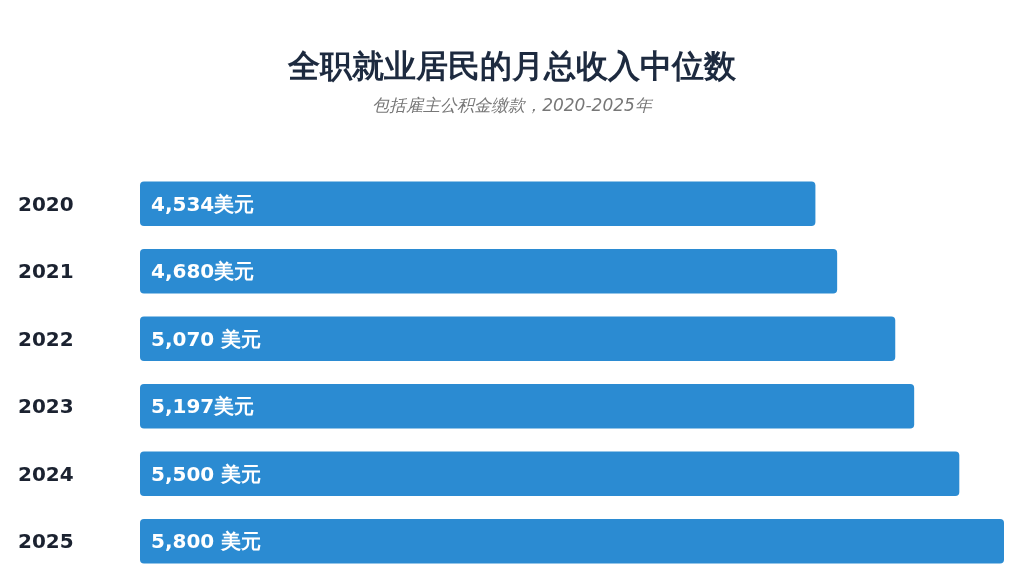 This screenshot has height=583, width=1024. What do you see at coordinates (206, 473) in the screenshot?
I see `data-label: 5,500 美元` at bounding box center [206, 473].